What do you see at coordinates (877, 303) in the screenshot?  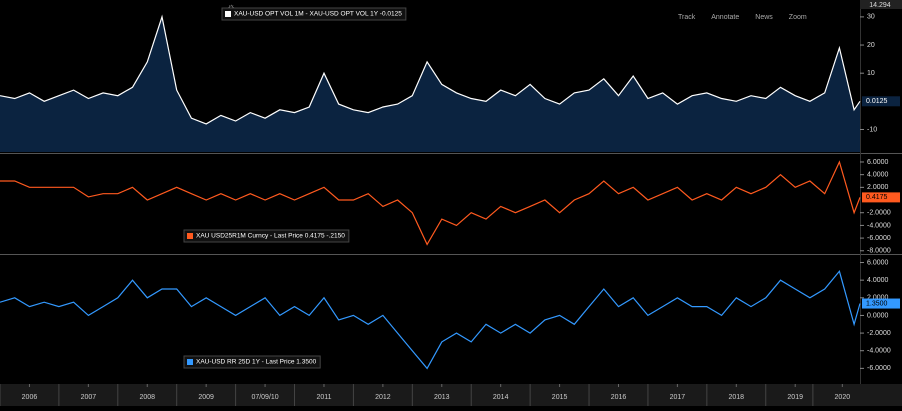 I see `last-price-label: 1.3500` at bounding box center [877, 303].